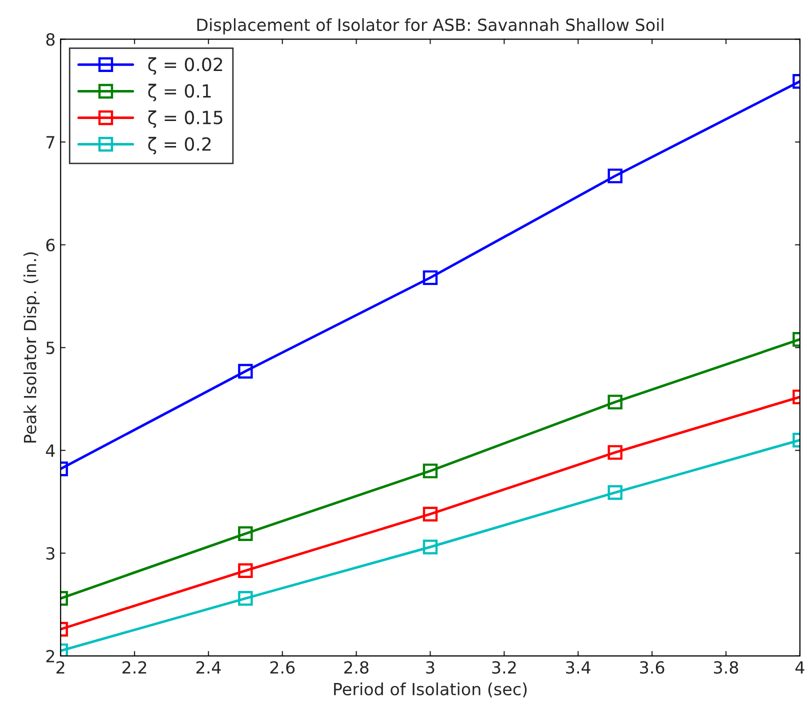 This screenshot has width=808, height=713. I want to click on x-tick-label: 4, so click(799, 667).